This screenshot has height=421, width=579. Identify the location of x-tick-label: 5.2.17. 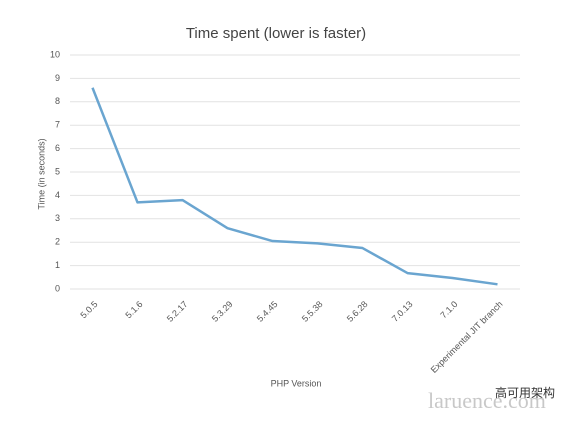
(177, 311).